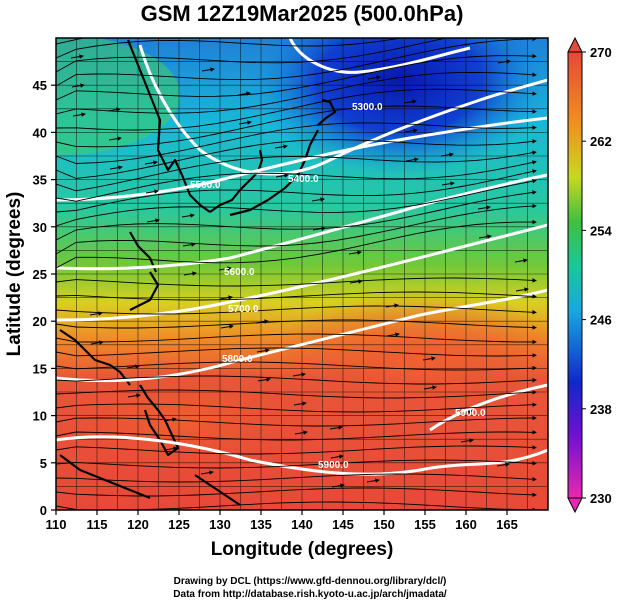 The width and height of the screenshot is (619, 605). What do you see at coordinates (40, 85) in the screenshot?
I see `y-tick-label: 45` at bounding box center [40, 85].